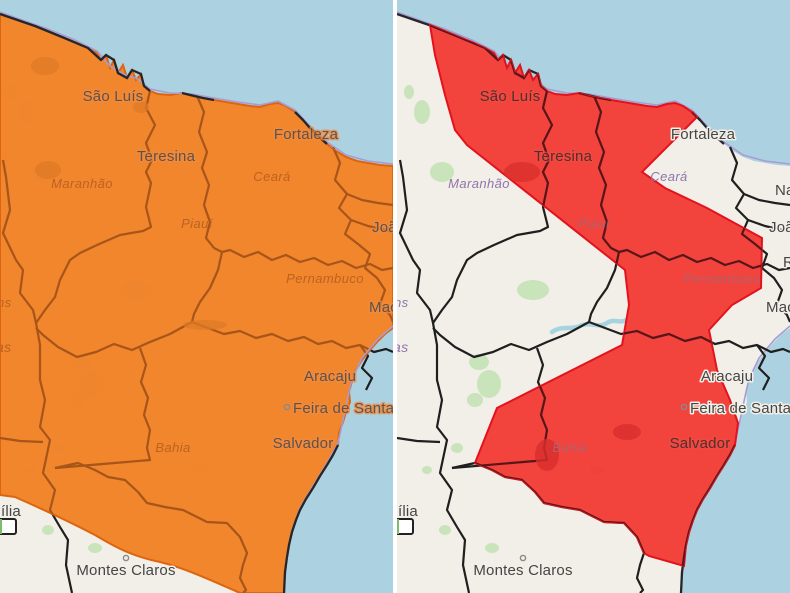  Describe the element at coordinates (782, 190) in the screenshot. I see `city-label-natal: Na` at that location.